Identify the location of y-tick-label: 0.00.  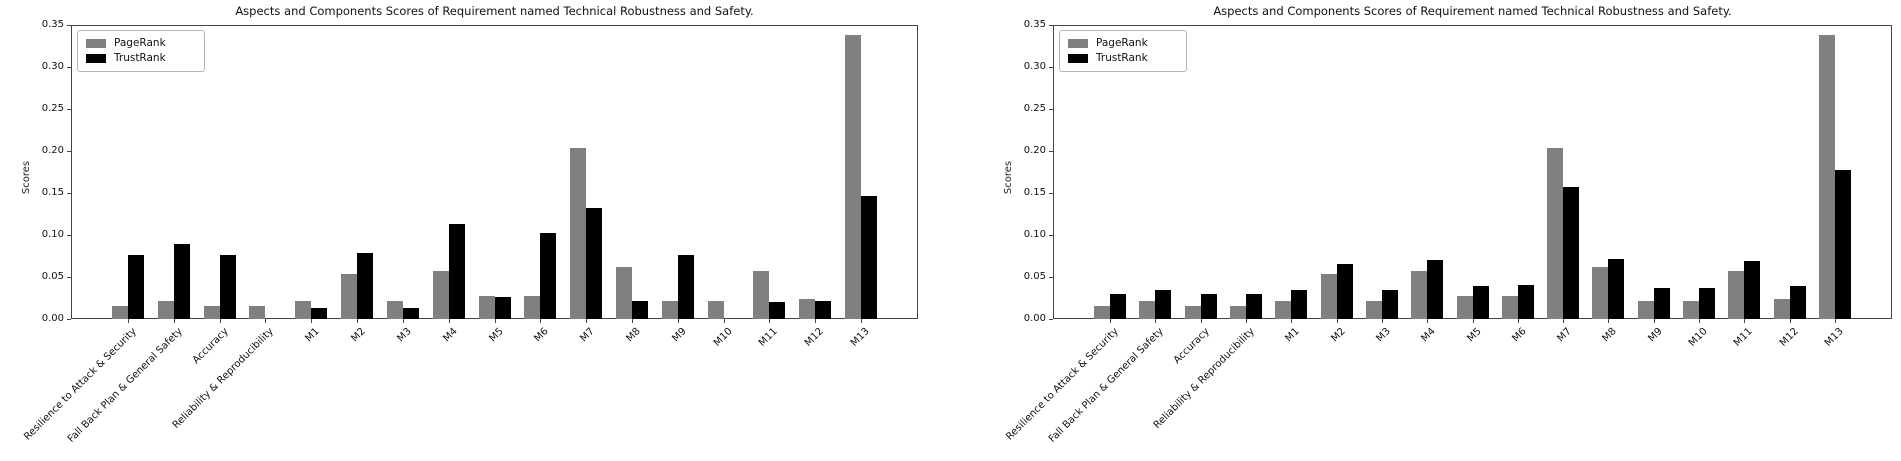
(1034, 318).